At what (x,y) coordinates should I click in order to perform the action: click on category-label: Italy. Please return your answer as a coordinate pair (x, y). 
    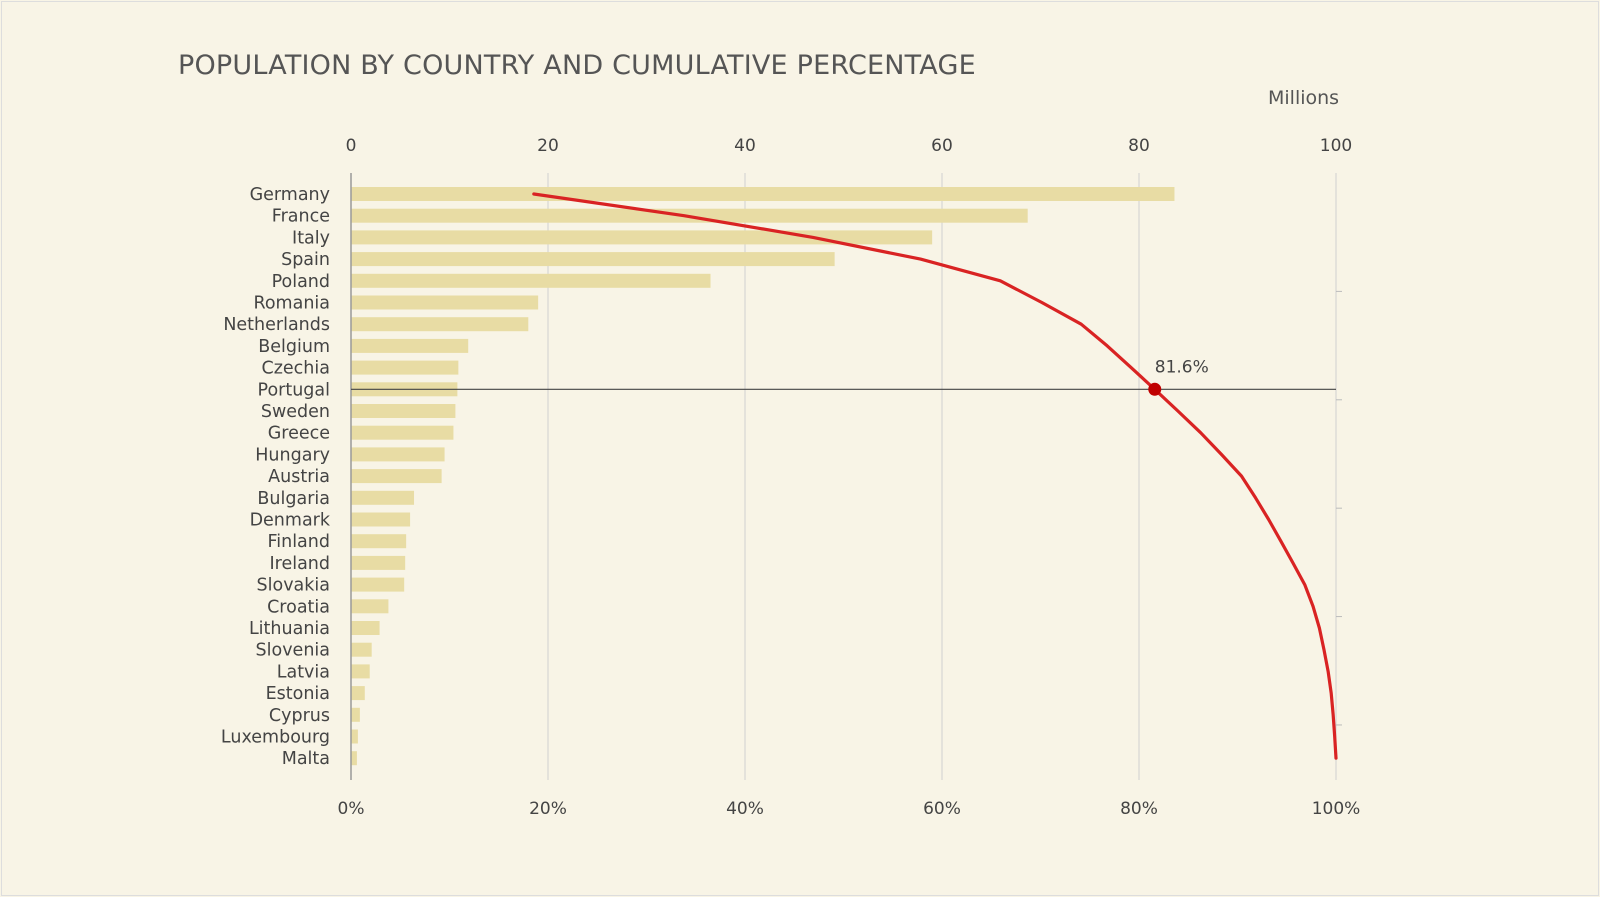
    Looking at the image, I should click on (311, 238).